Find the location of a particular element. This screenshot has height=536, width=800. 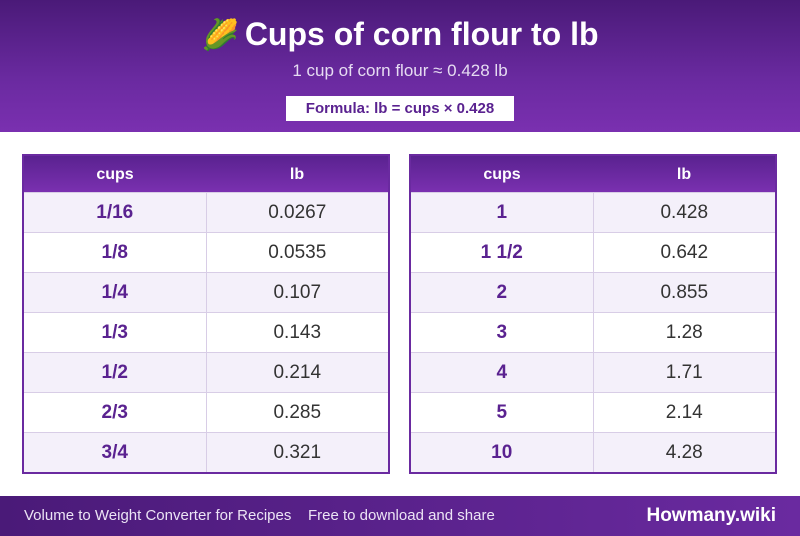

cups-cell: 1/2 is located at coordinates (115, 372).